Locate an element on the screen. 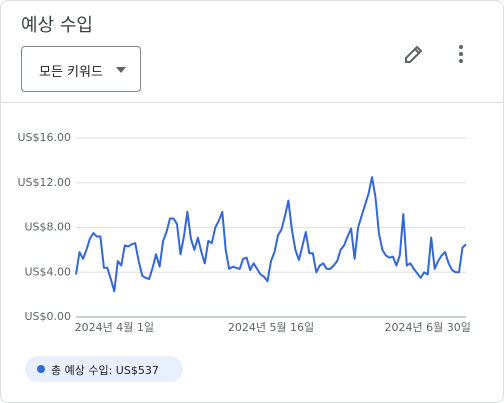 The height and width of the screenshot is (403, 504). y-tick-label: US$4.00 is located at coordinates (47, 271).